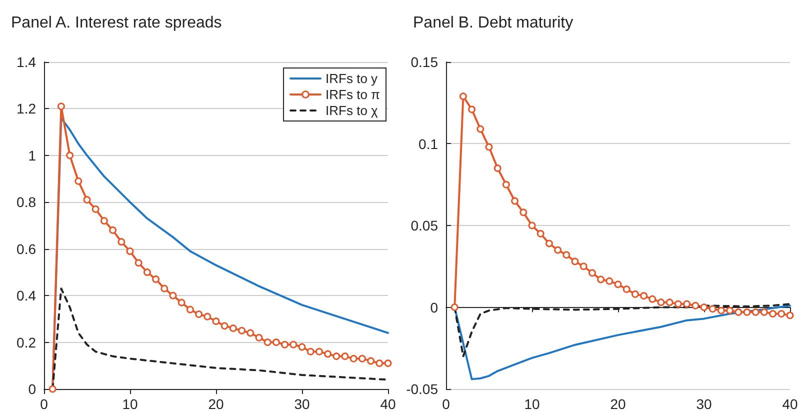  I want to click on y-tick-label: 1.2, so click(26, 108).